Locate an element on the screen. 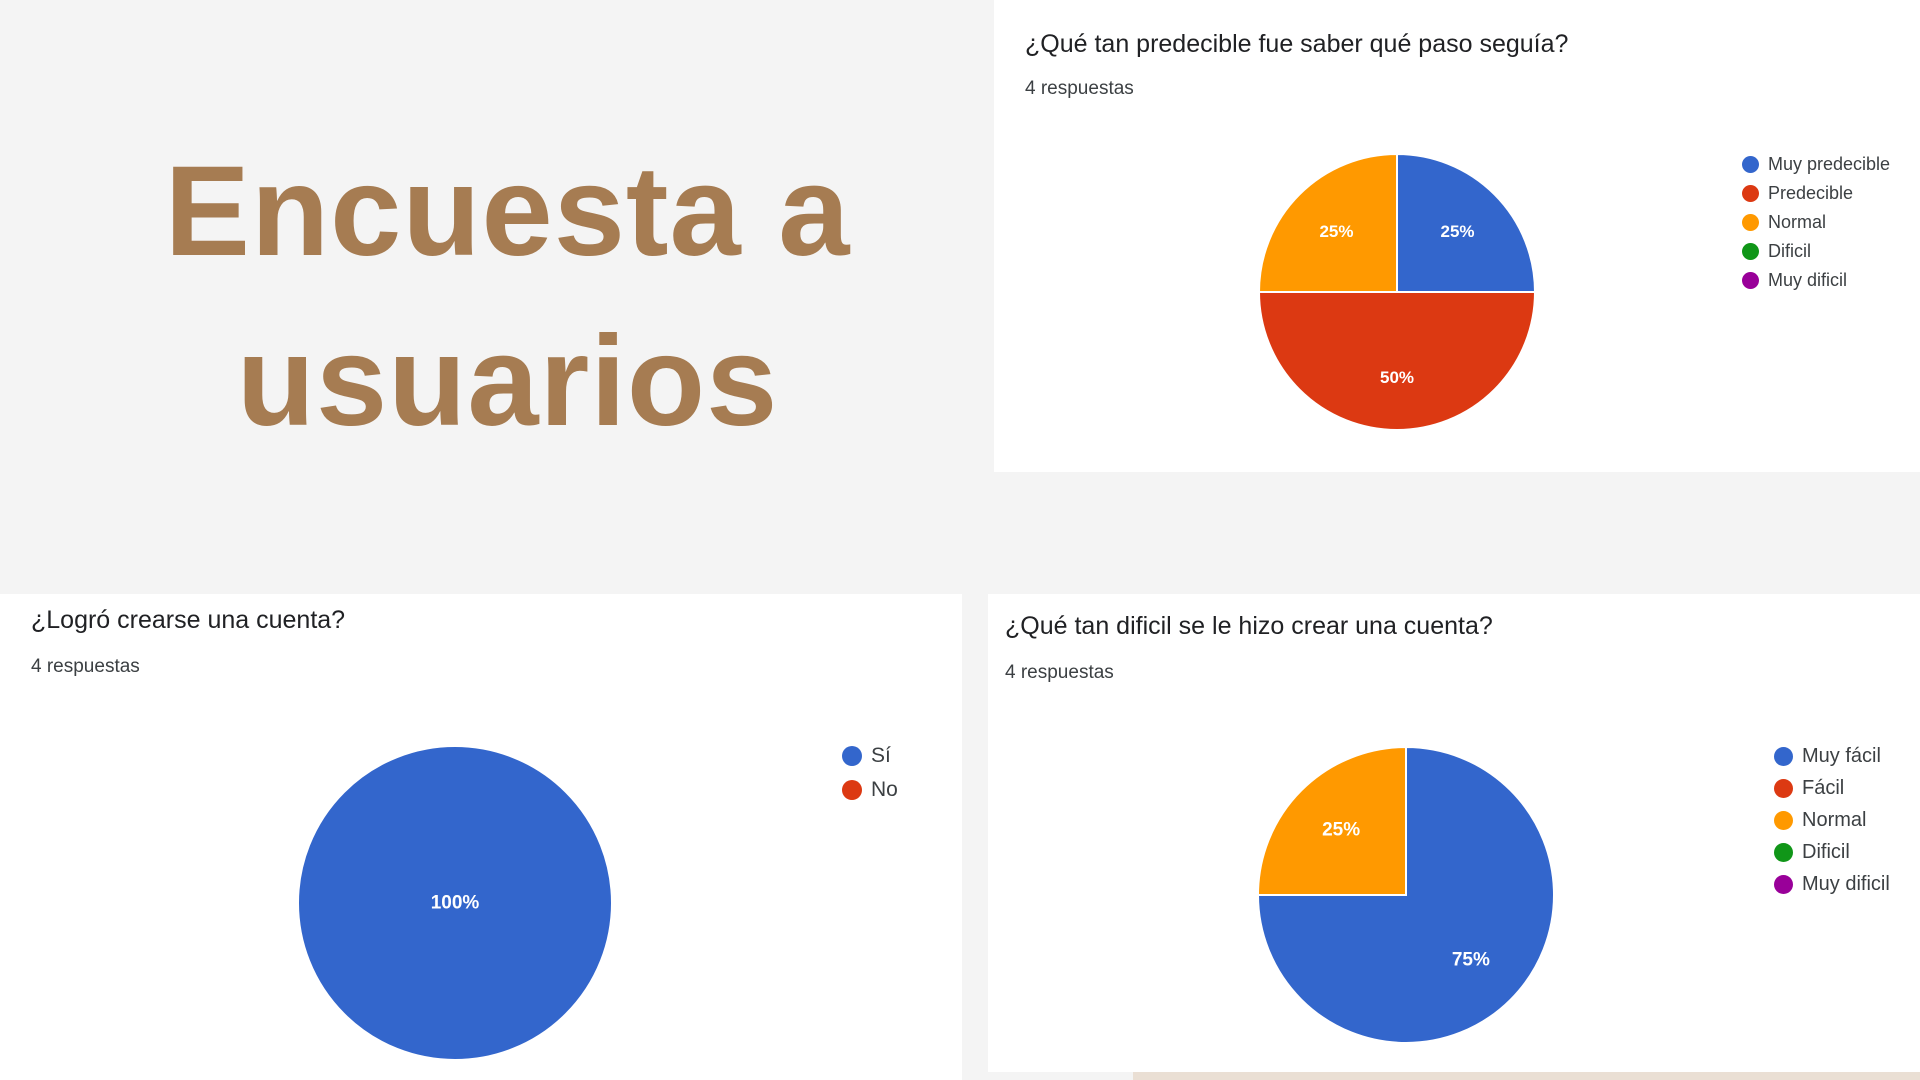 The height and width of the screenshot is (1080, 1920). chart-legend: Sí No is located at coordinates (870, 773).